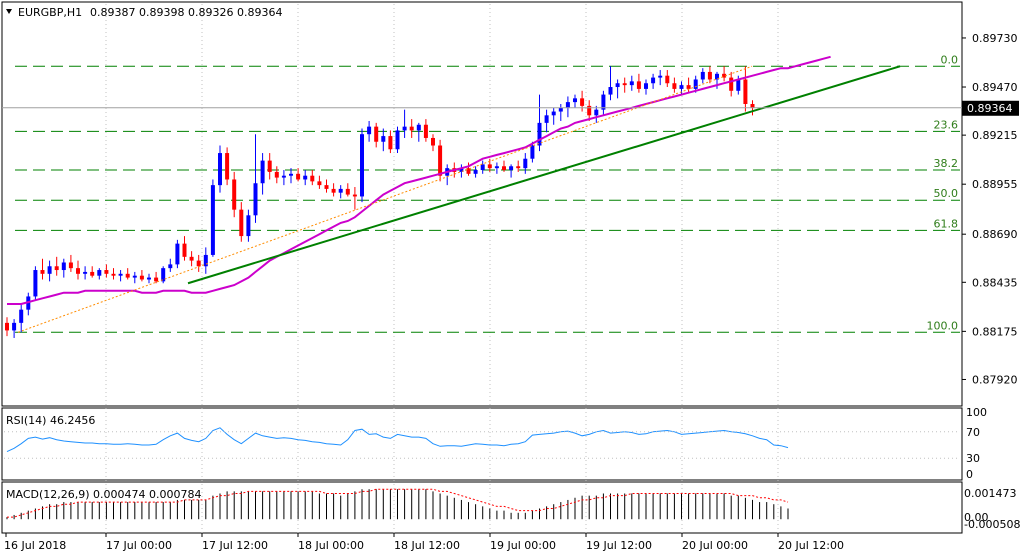  Describe the element at coordinates (995, 331) in the screenshot. I see `price-tick-label: 0.88175` at that location.